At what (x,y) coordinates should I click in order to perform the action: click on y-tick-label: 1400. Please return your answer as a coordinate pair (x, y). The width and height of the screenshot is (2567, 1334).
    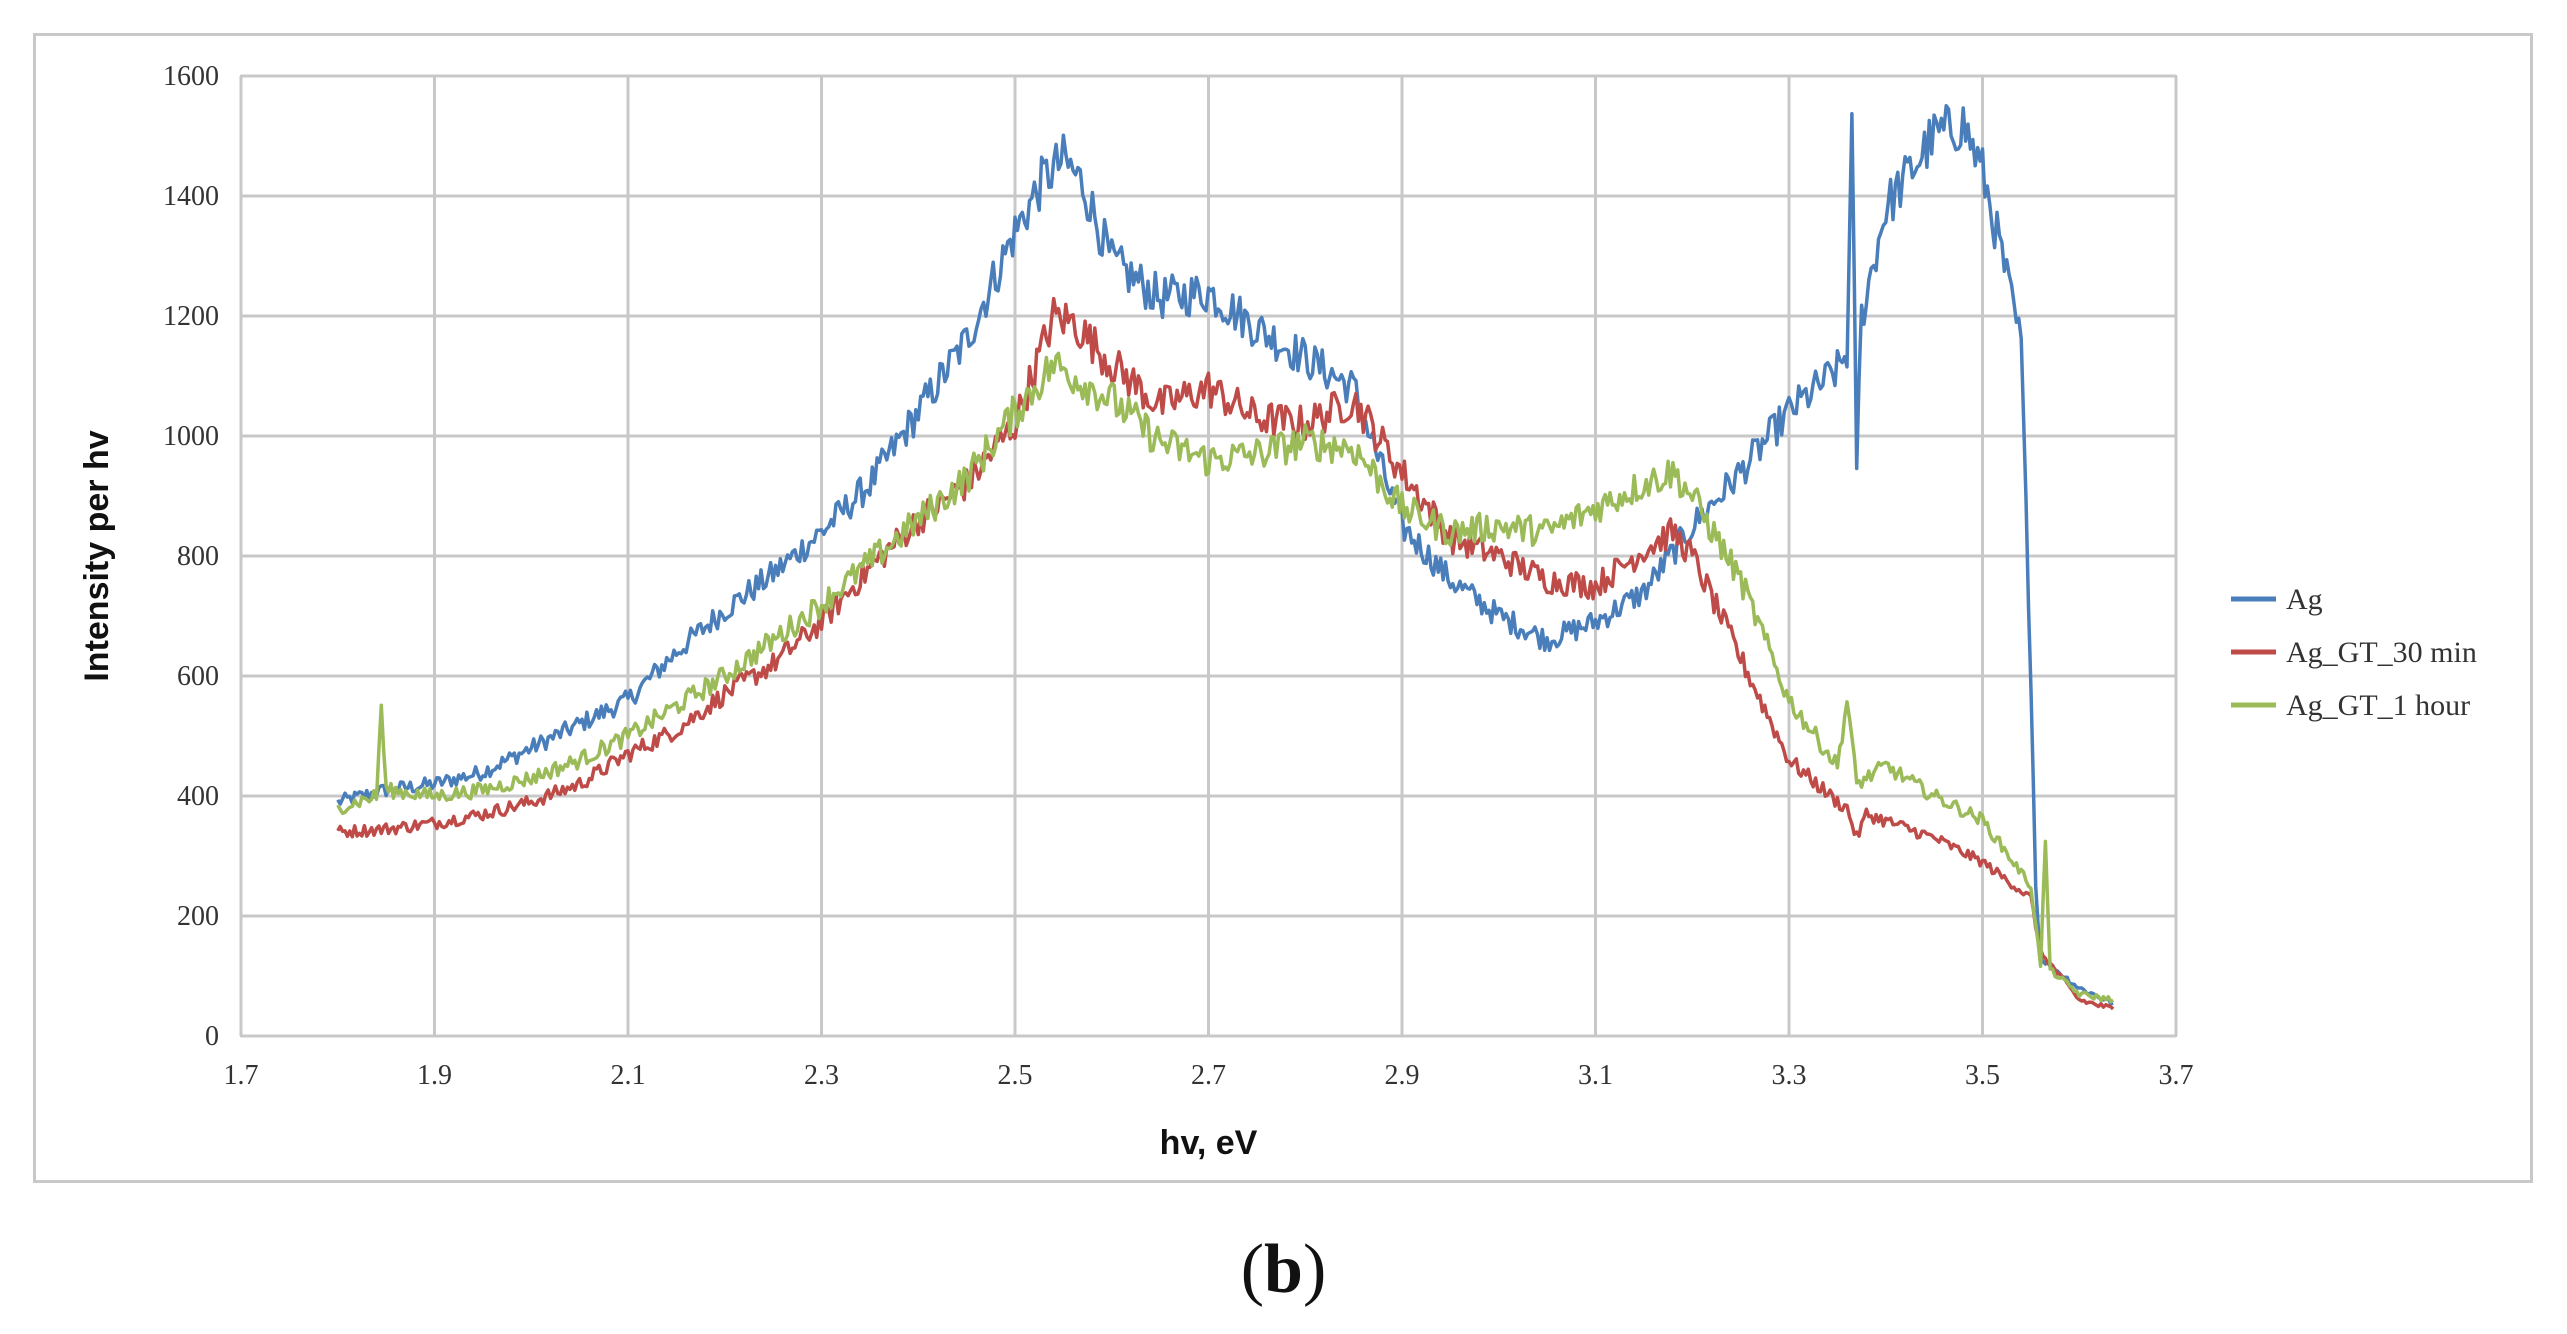
    Looking at the image, I should click on (191, 196).